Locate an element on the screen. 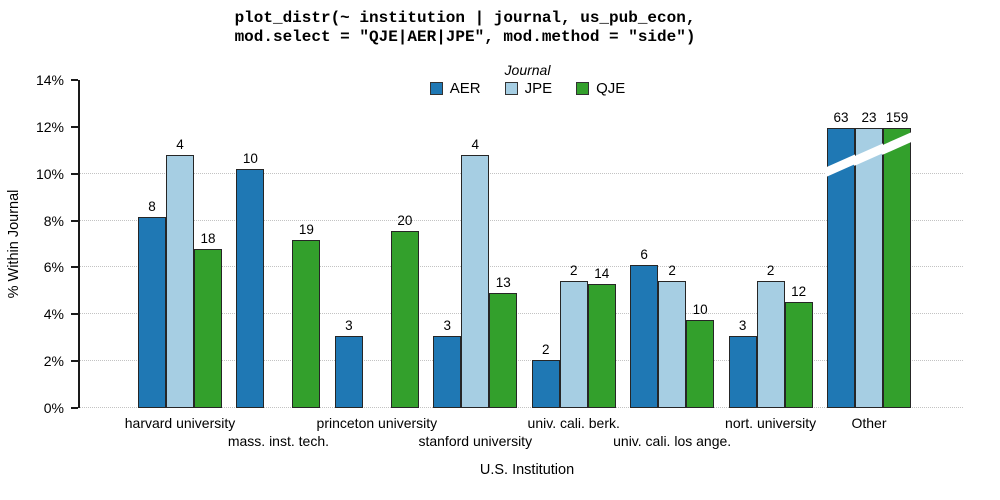 The image size is (1000, 500). legend-swatch-aer is located at coordinates (436, 88).